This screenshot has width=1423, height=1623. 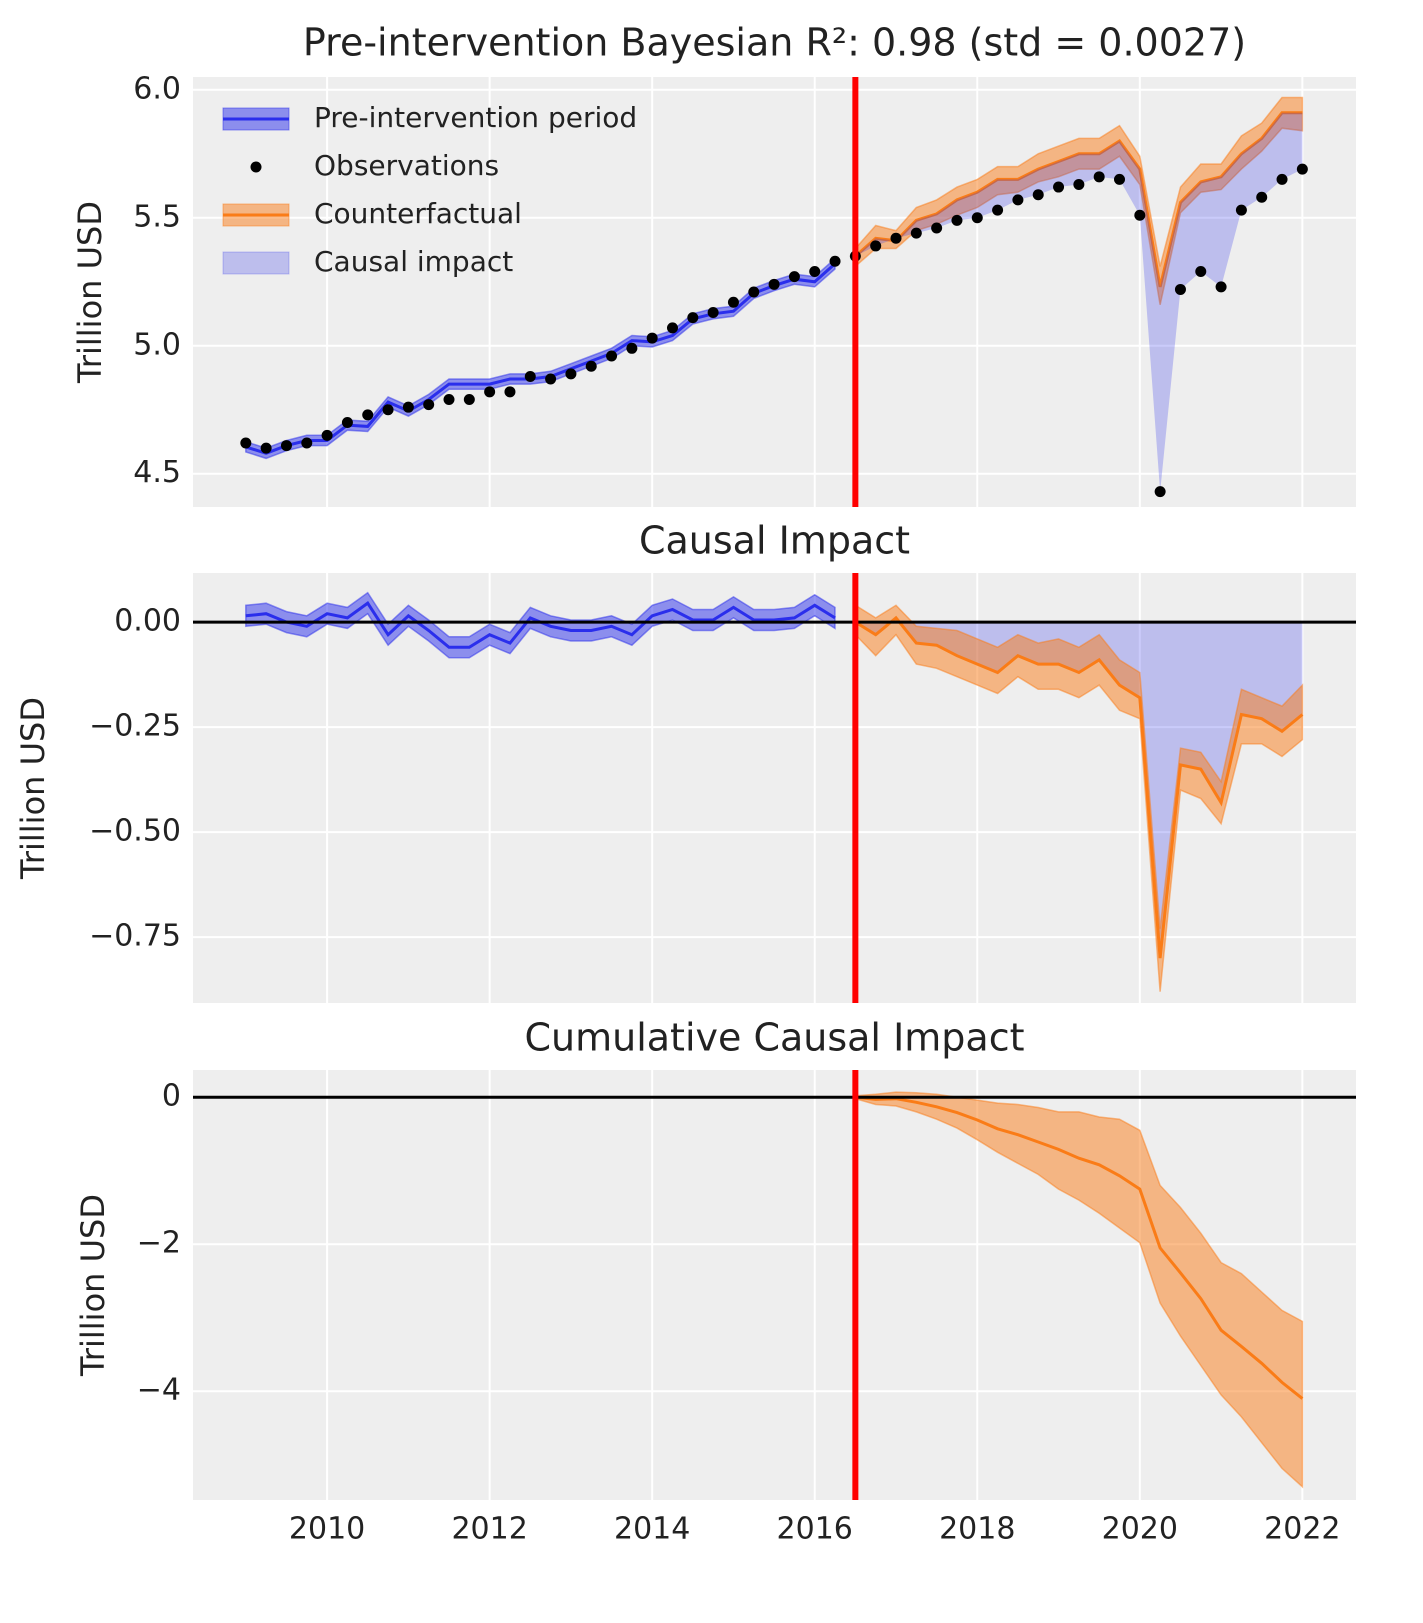 I want to click on y-tick-label: −0.50, so click(x=135, y=831).